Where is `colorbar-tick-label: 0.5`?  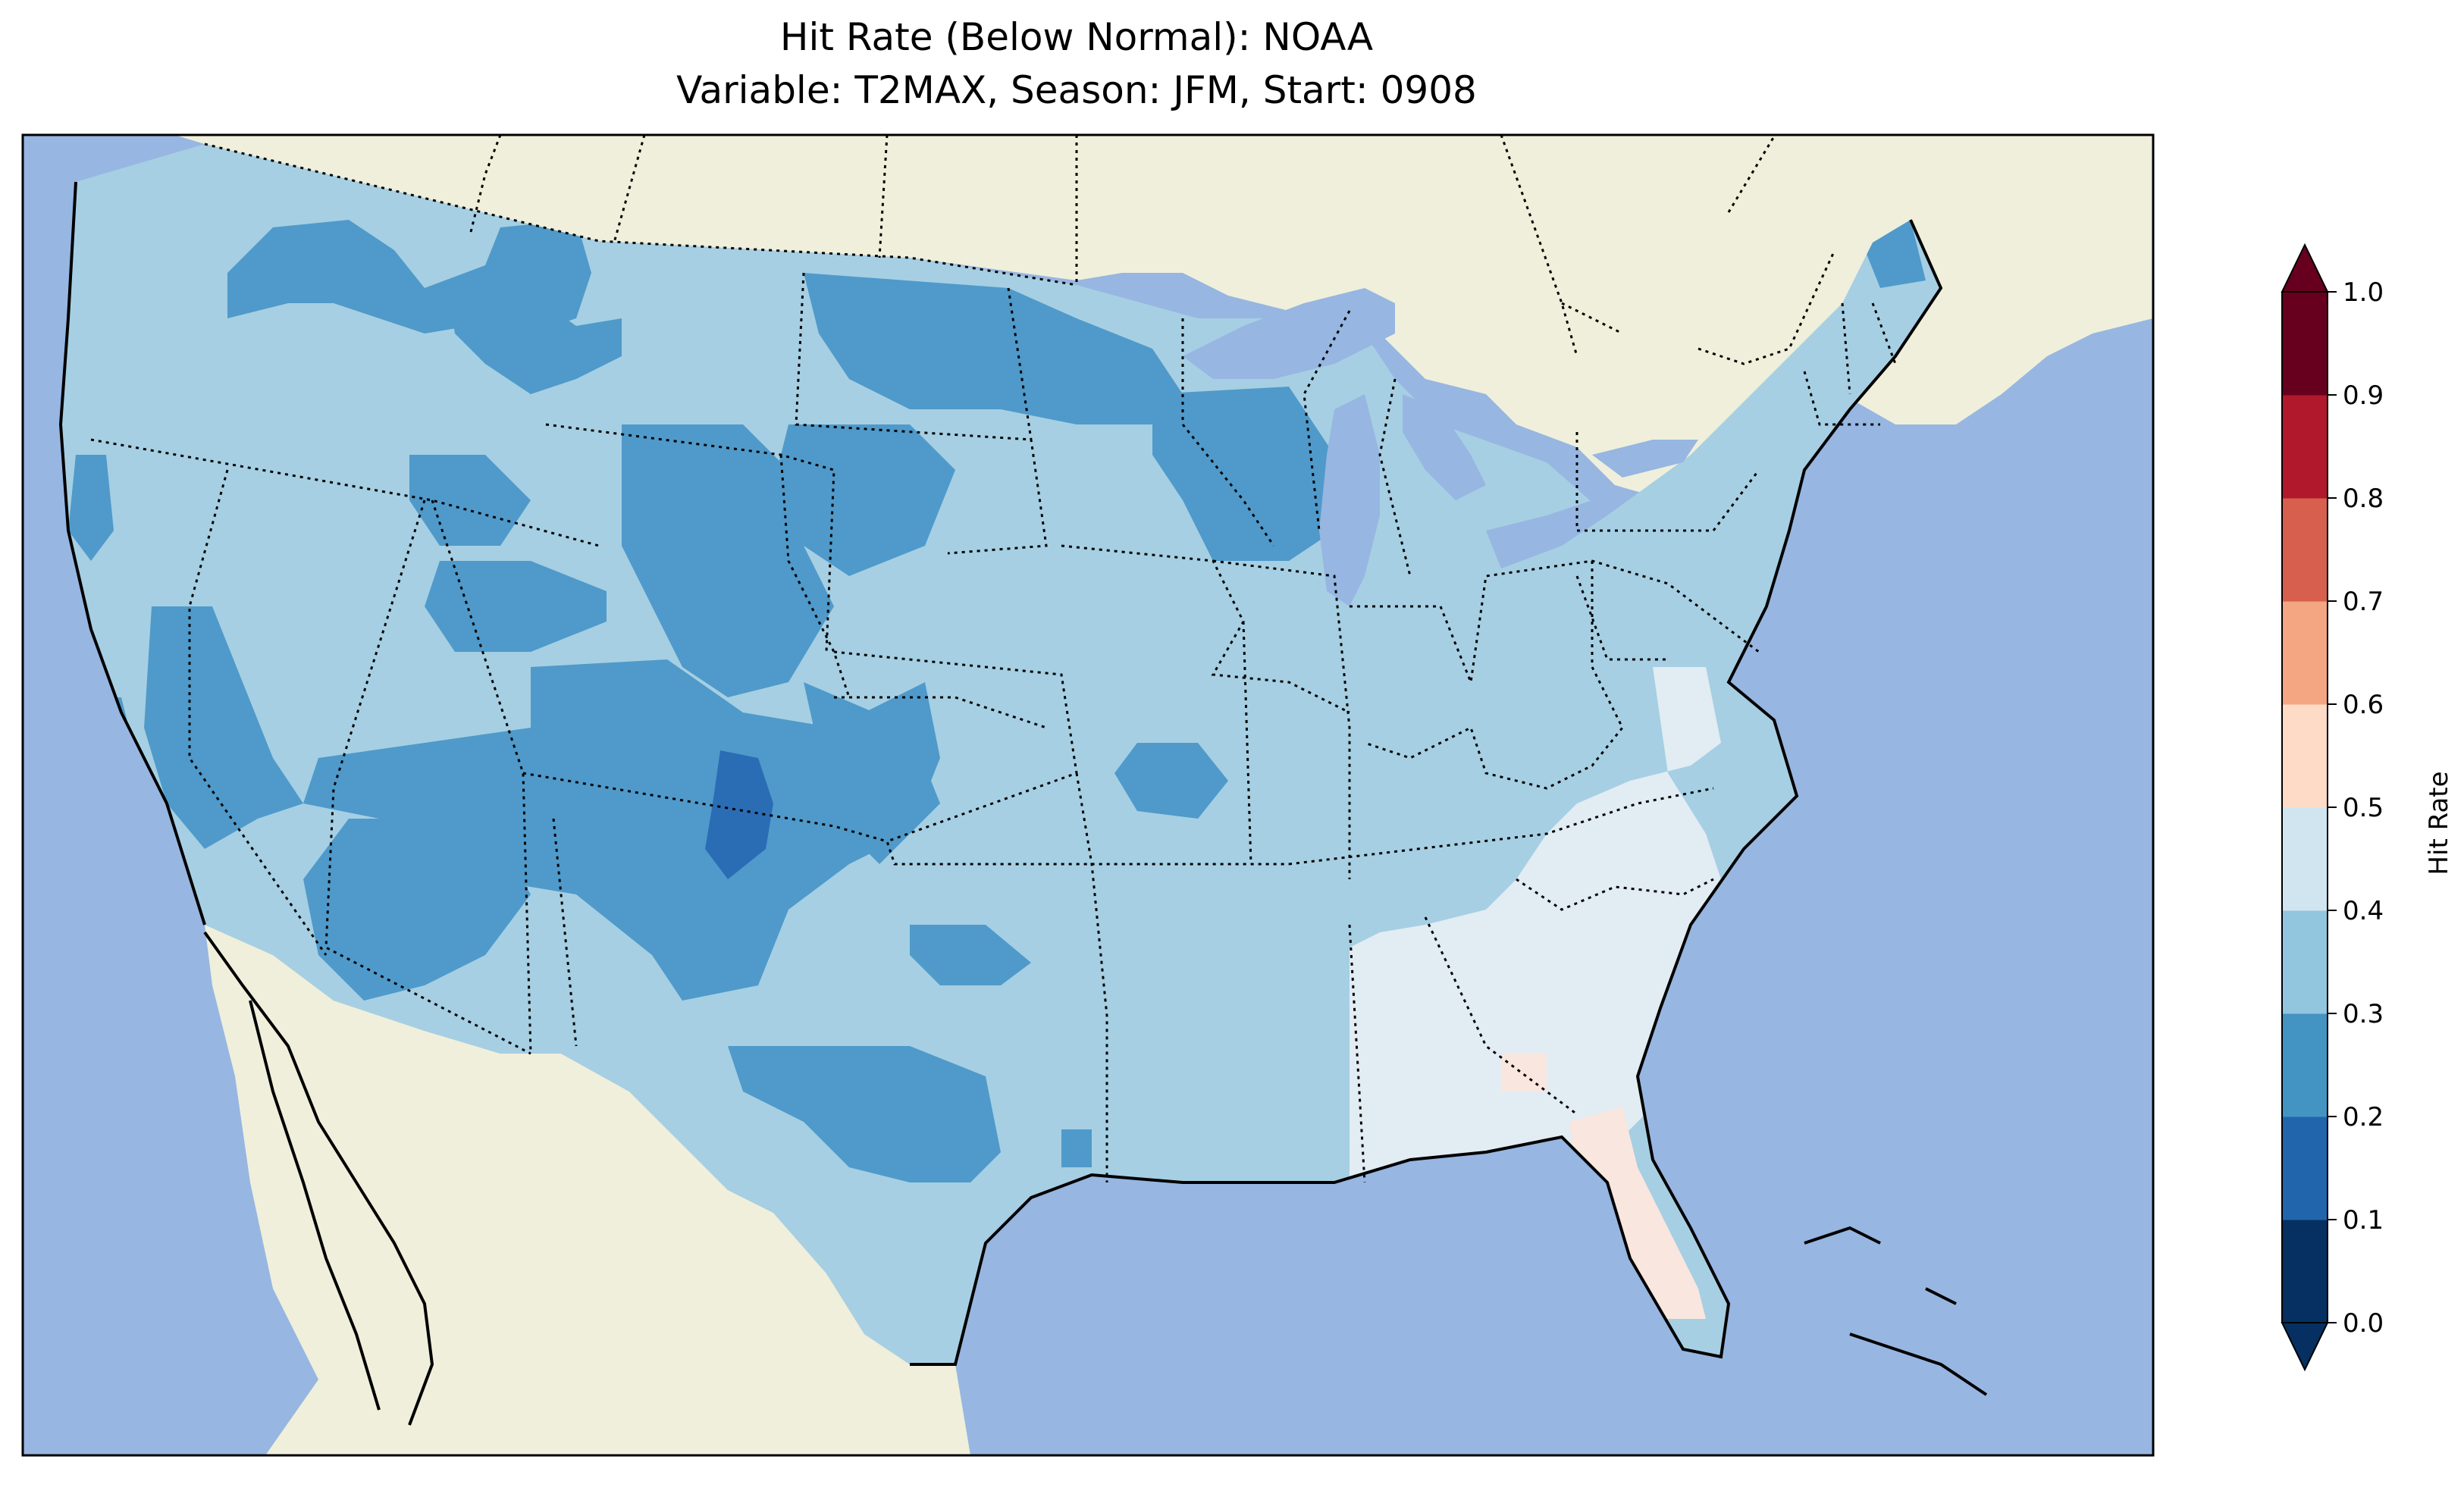 colorbar-tick-label: 0.5 is located at coordinates (2364, 808).